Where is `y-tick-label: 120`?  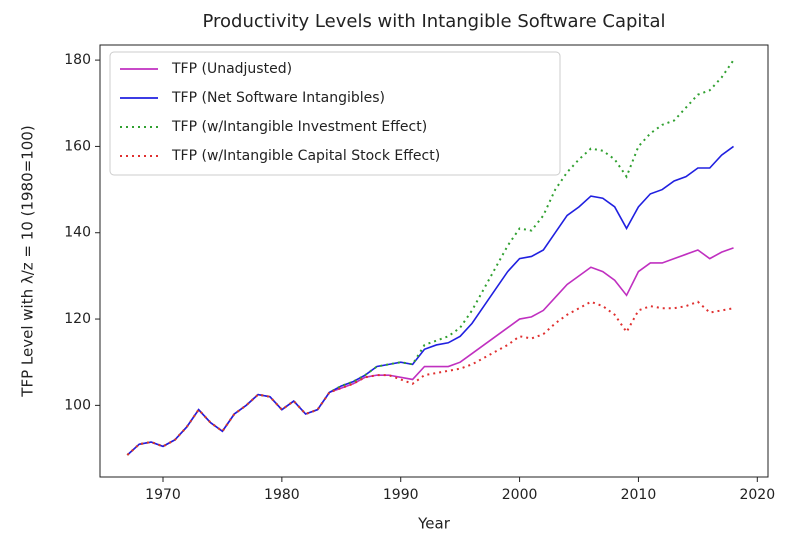 y-tick-label: 120 is located at coordinates (77, 319).